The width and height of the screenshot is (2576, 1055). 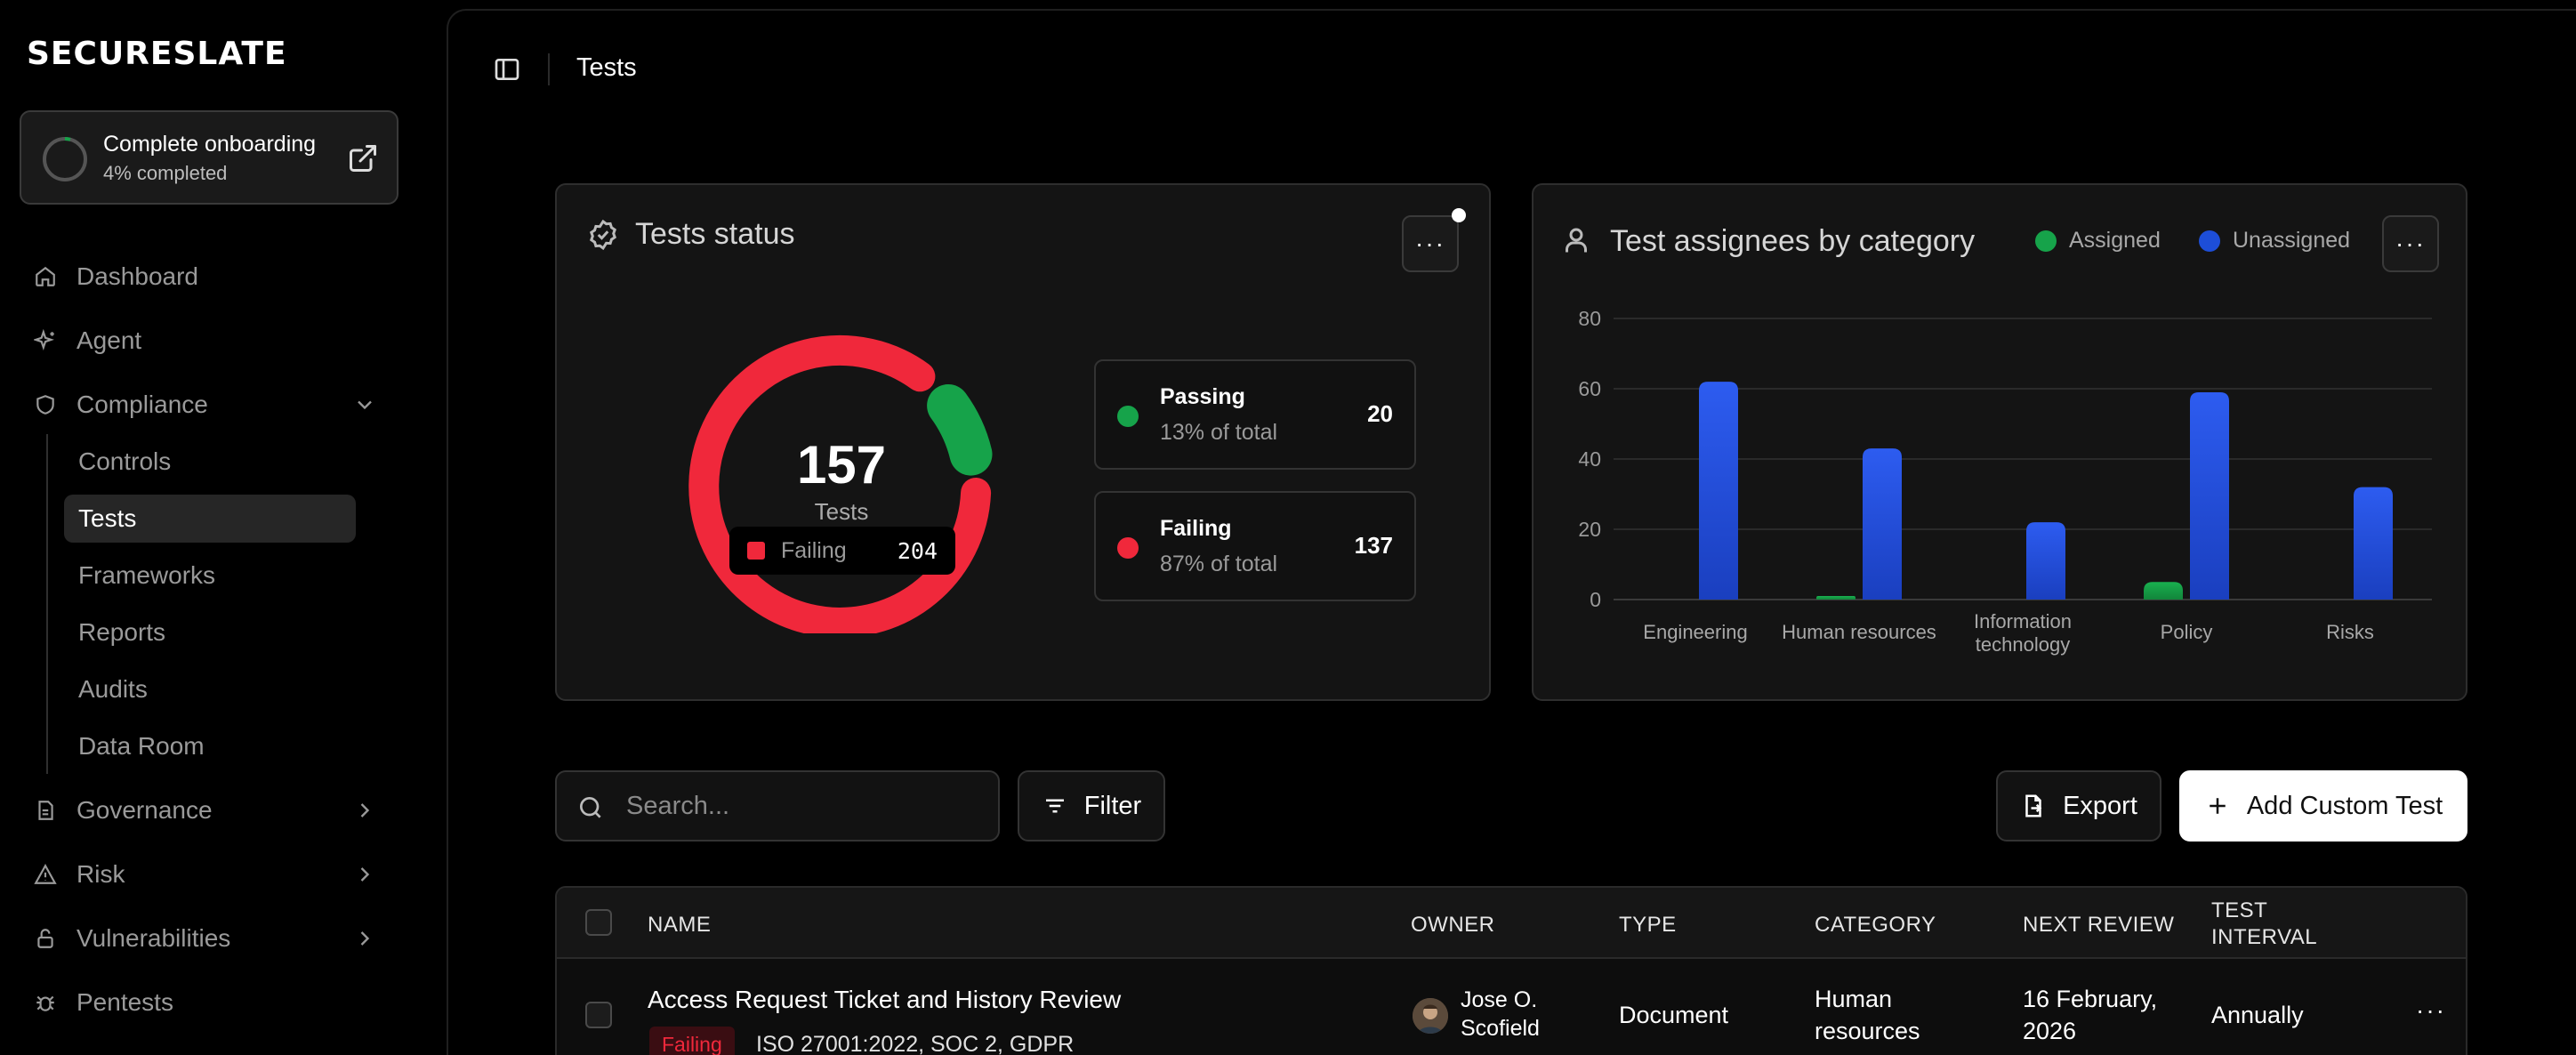 I want to click on chart-title: Test assignees by category, so click(x=1793, y=241).